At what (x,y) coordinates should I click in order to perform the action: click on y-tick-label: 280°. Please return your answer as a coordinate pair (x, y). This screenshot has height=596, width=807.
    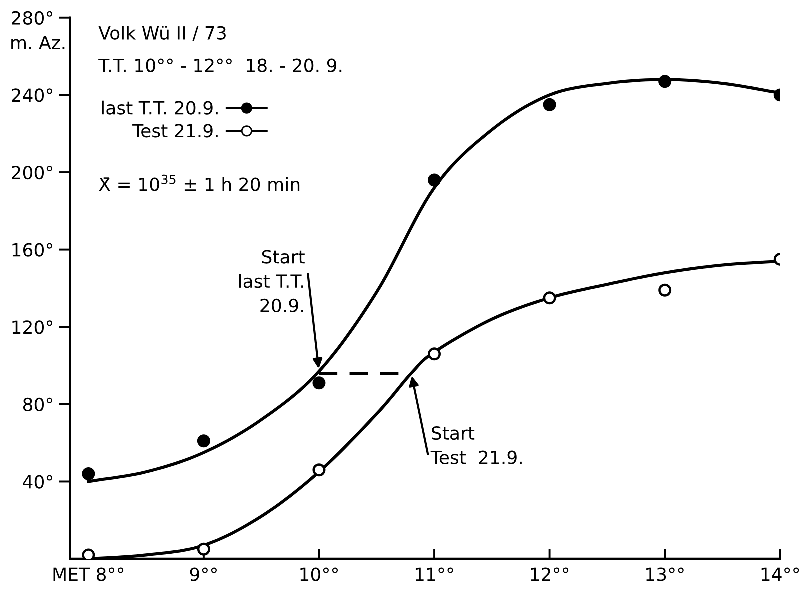
    Looking at the image, I should click on (32, 18).